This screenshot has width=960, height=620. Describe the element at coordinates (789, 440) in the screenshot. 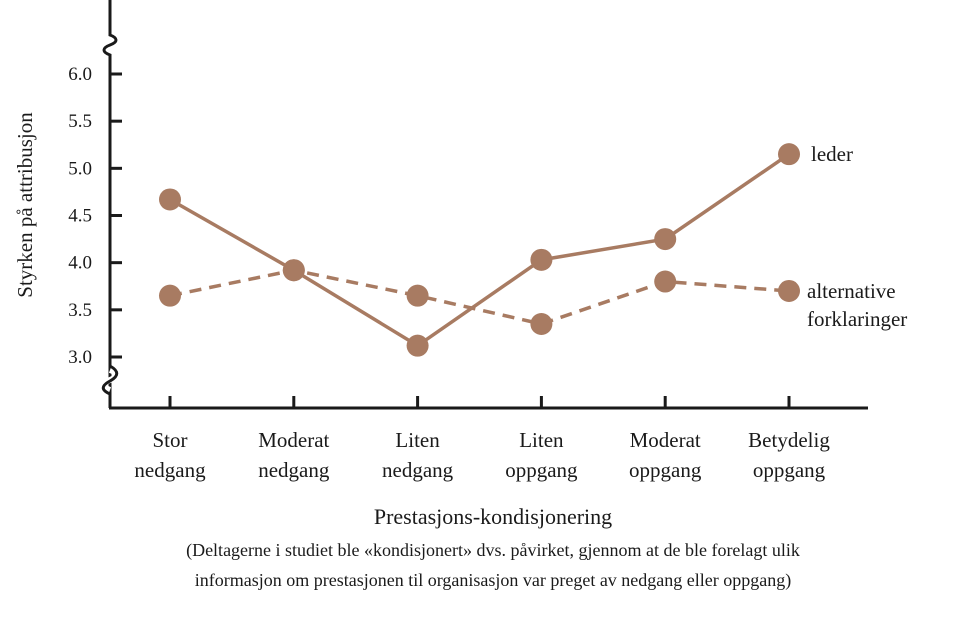

I see `x-category-label: Betydelig` at that location.